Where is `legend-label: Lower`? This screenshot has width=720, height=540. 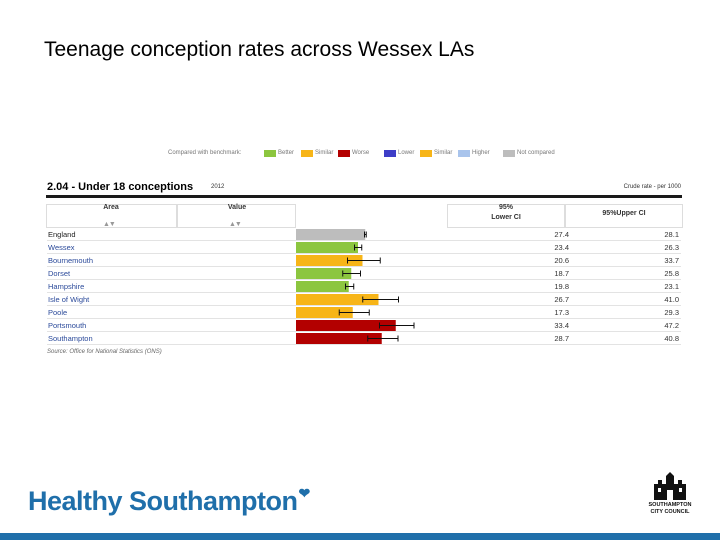 legend-label: Lower is located at coordinates (406, 153).